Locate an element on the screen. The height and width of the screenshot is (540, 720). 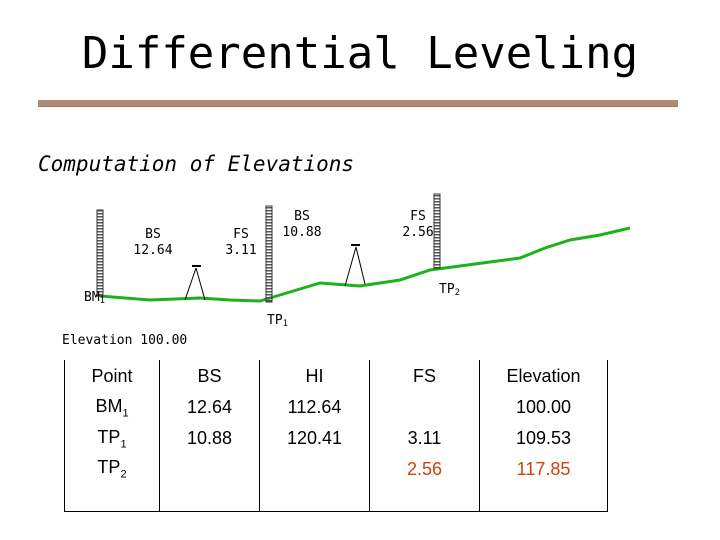
rod4-reading-value: 2.56 is located at coordinates (417, 232).